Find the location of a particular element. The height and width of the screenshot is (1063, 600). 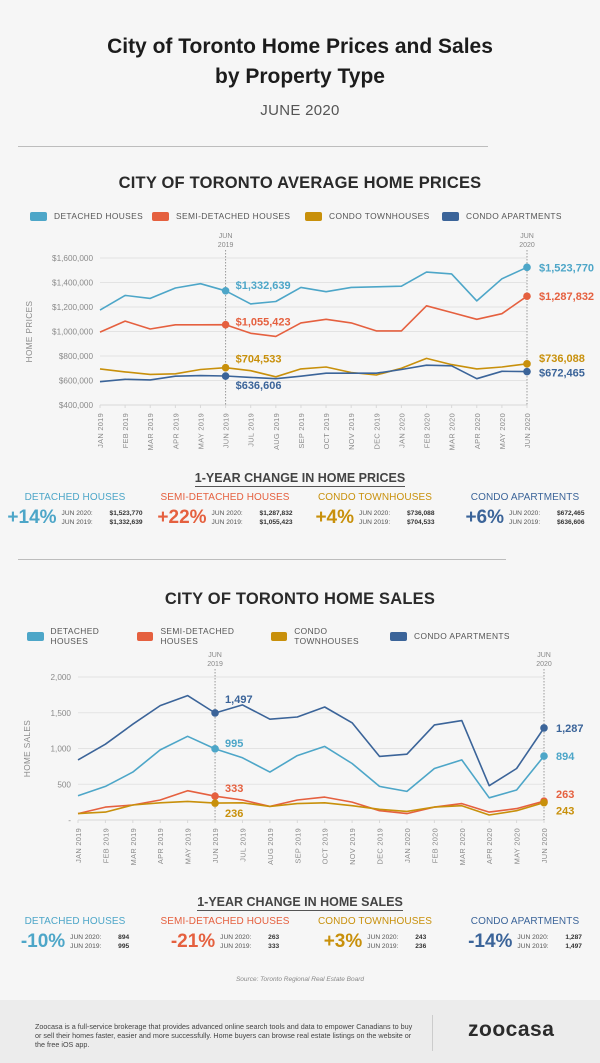

series-line-apartment is located at coordinates (311, 740).